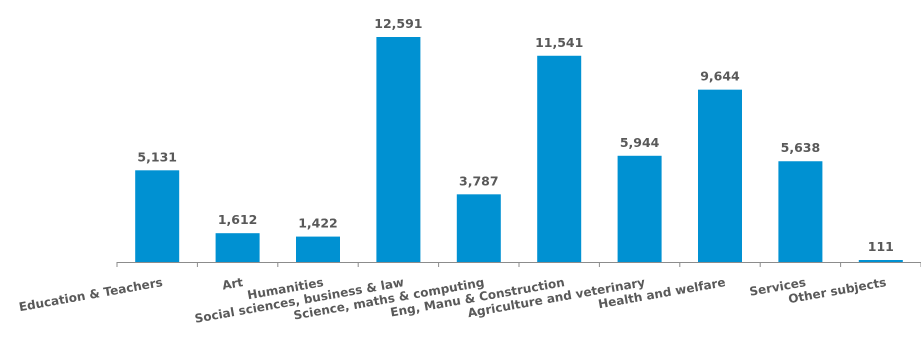  Describe the element at coordinates (801, 147) in the screenshot. I see `bar-value-label: 5,638` at that location.